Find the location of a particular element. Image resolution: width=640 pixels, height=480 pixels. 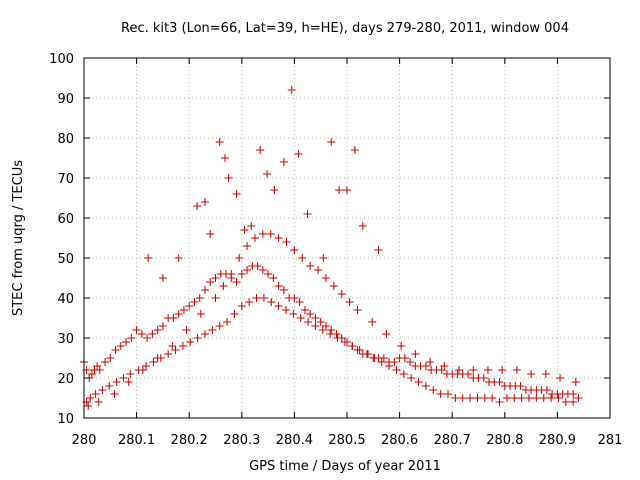

x-tick-label: 280.6 is located at coordinates (399, 440).